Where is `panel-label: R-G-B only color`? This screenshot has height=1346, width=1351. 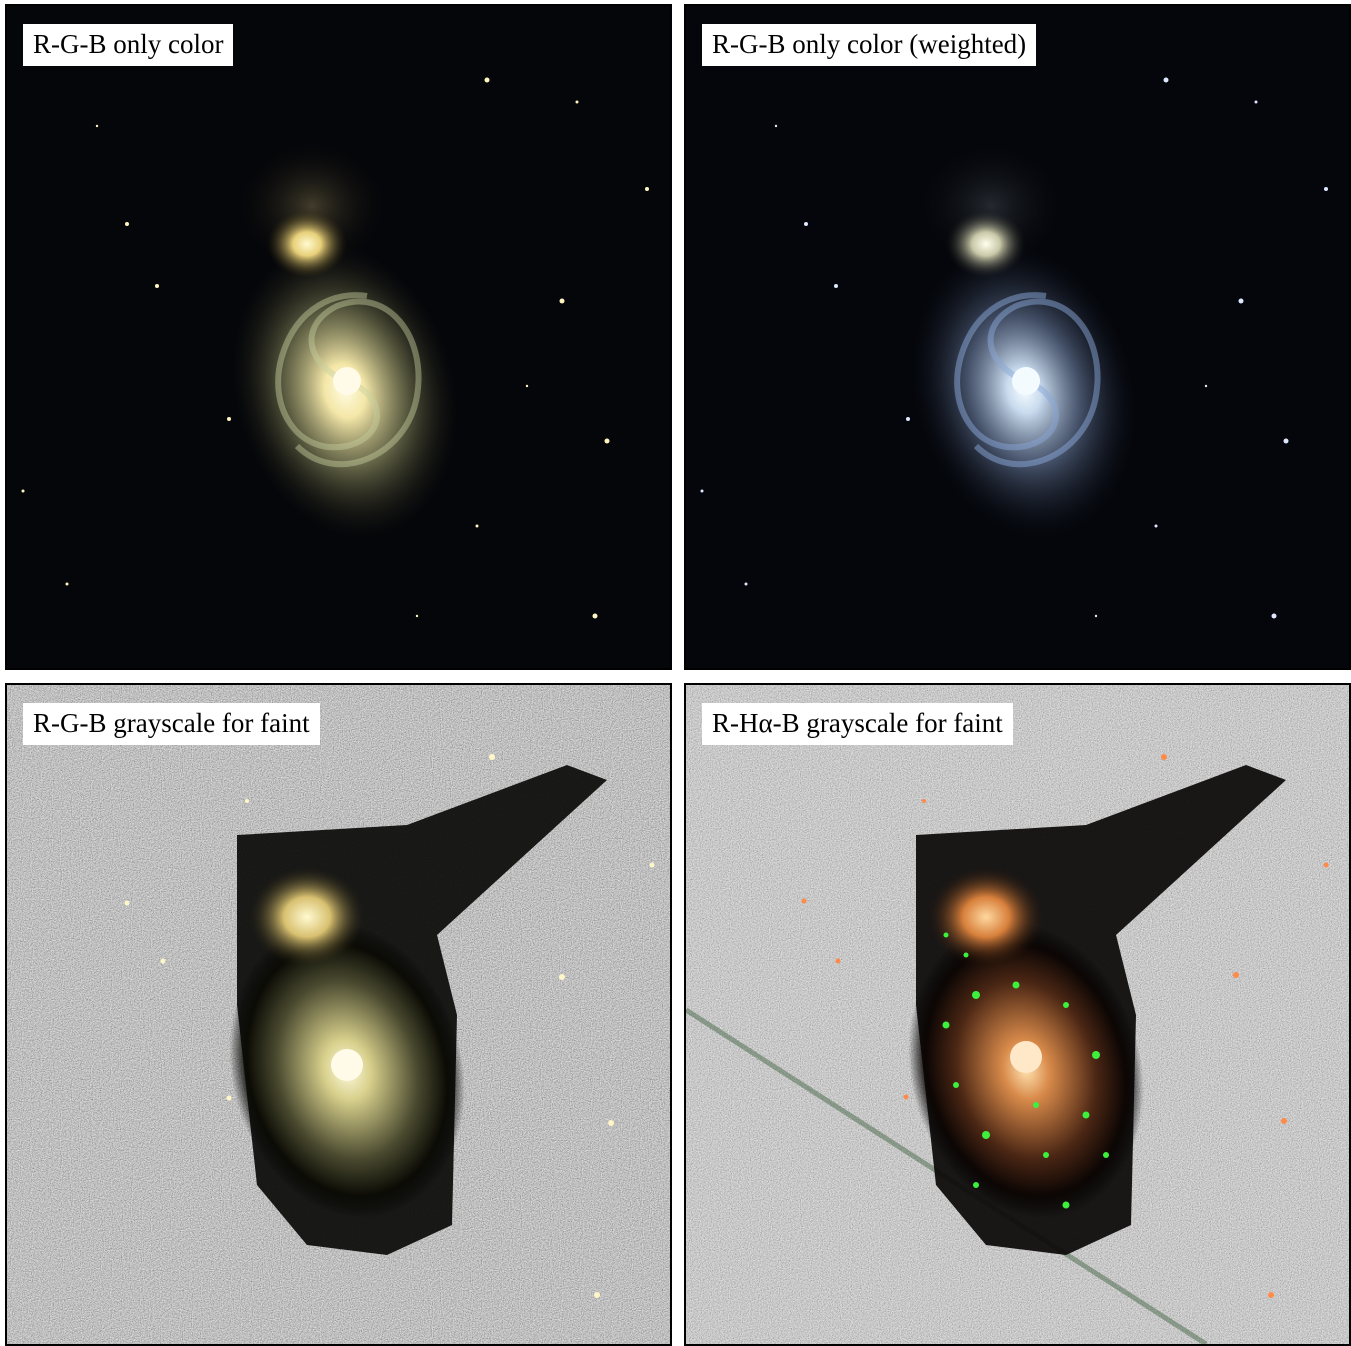
panel-label: R-G-B only color is located at coordinates (128, 45).